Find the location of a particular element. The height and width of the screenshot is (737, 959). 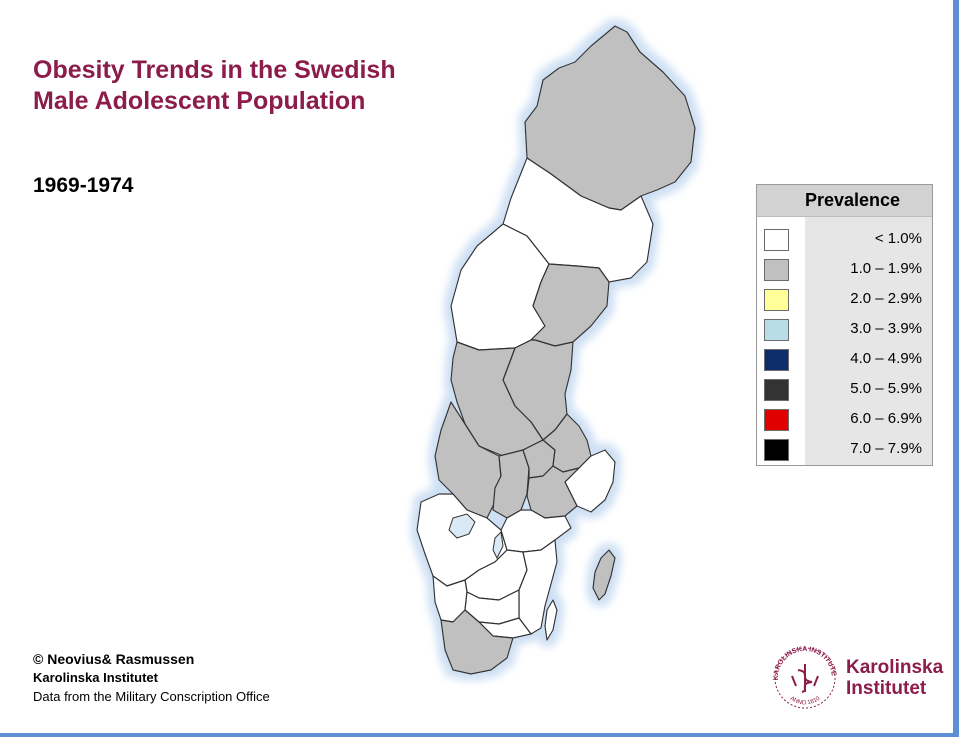

legend-label: 1.0 – 1.9% is located at coordinates (886, 268).